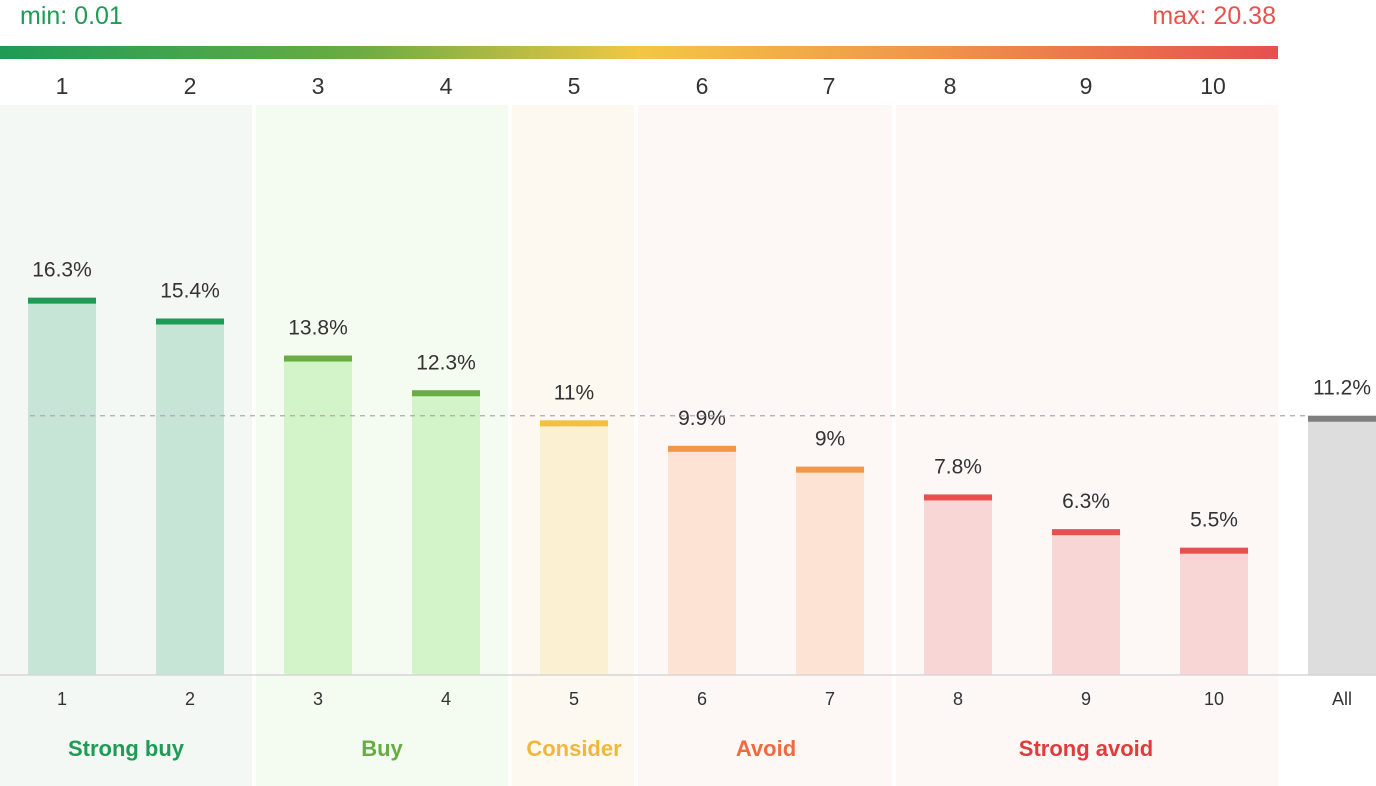 The width and height of the screenshot is (1376, 786). What do you see at coordinates (190, 290) in the screenshot?
I see `value-label-2: 15.4%` at bounding box center [190, 290].